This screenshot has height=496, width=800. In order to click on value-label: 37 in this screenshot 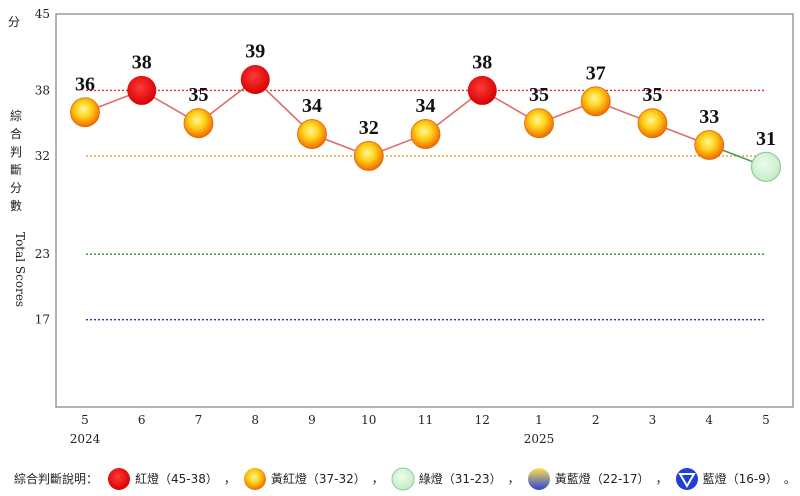, I will do `click(596, 73)`.